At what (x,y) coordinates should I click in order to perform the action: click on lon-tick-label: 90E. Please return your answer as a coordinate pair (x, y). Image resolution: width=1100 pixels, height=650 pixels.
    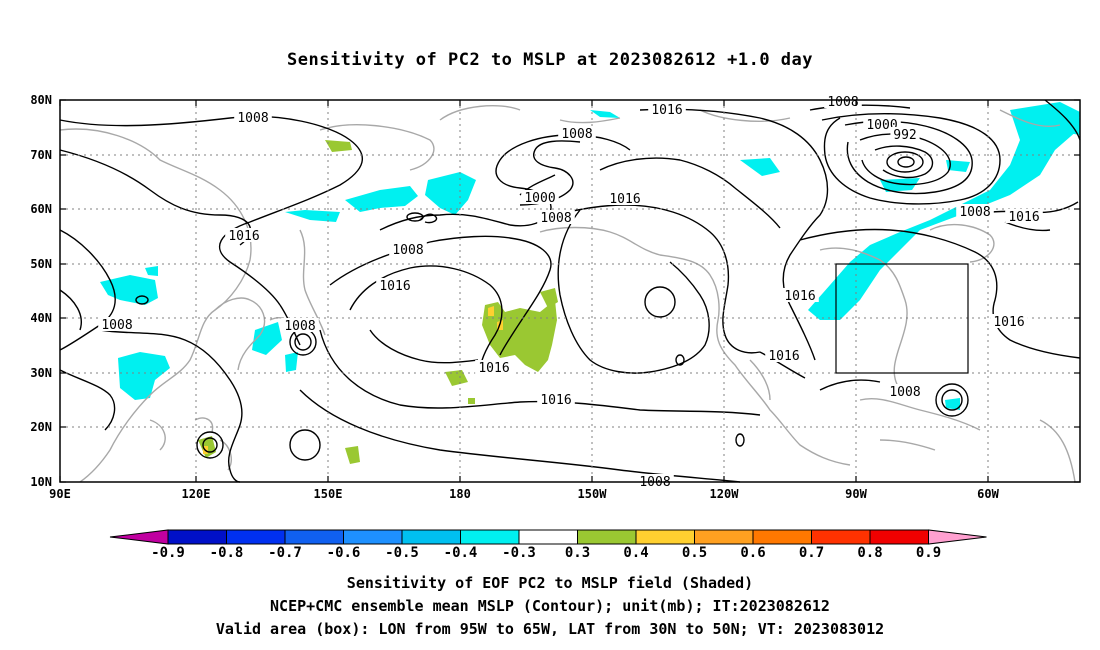
    Looking at the image, I should click on (60, 494).